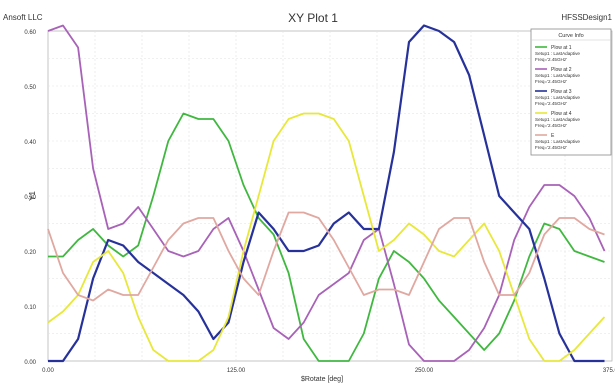 The height and width of the screenshot is (383, 615). I want to click on legend-title: Curve Info, so click(570, 36).